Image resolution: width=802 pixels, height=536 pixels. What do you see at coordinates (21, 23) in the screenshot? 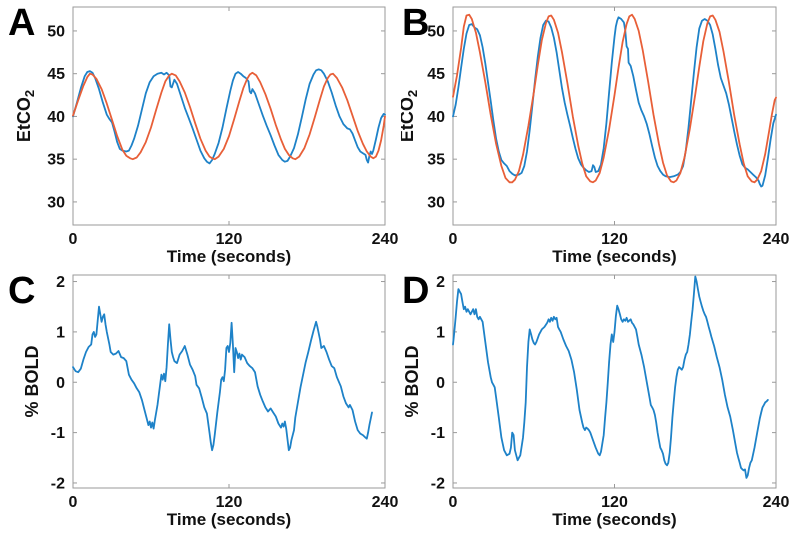
I see `panel-letter-a: A` at bounding box center [21, 23].